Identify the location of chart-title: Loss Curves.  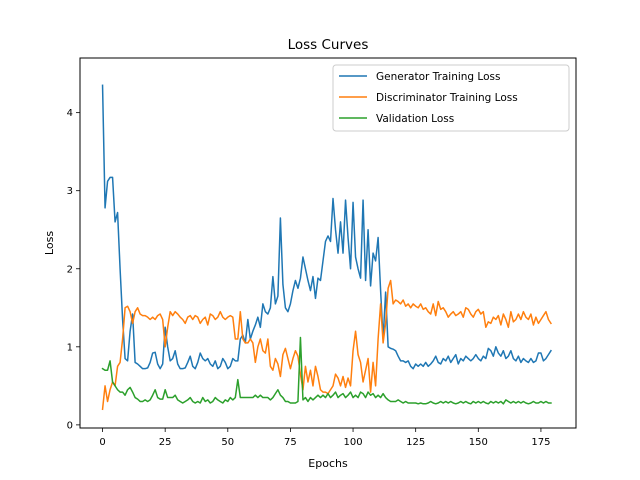
(328, 45).